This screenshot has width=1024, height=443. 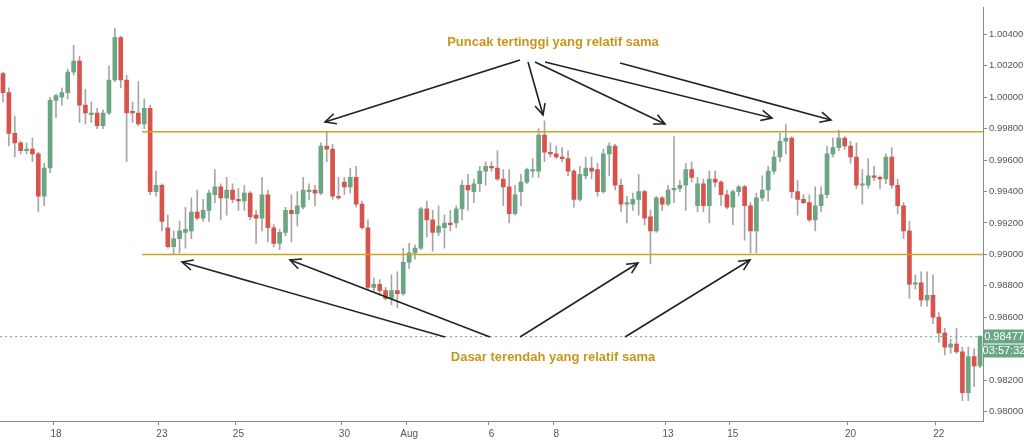 I want to click on y-tick-label: 0.99000, so click(x=1006, y=254).